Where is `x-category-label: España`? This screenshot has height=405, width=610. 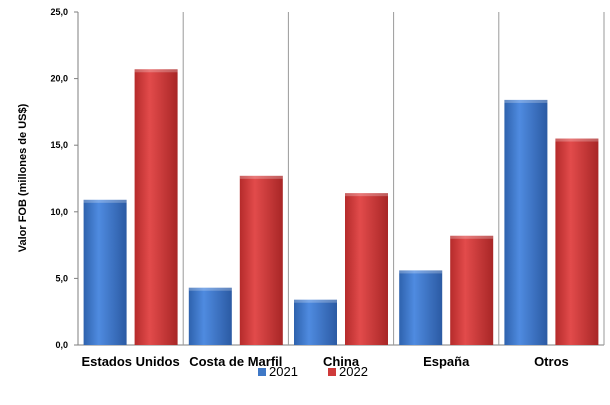 x-category-label: España is located at coordinates (446, 361).